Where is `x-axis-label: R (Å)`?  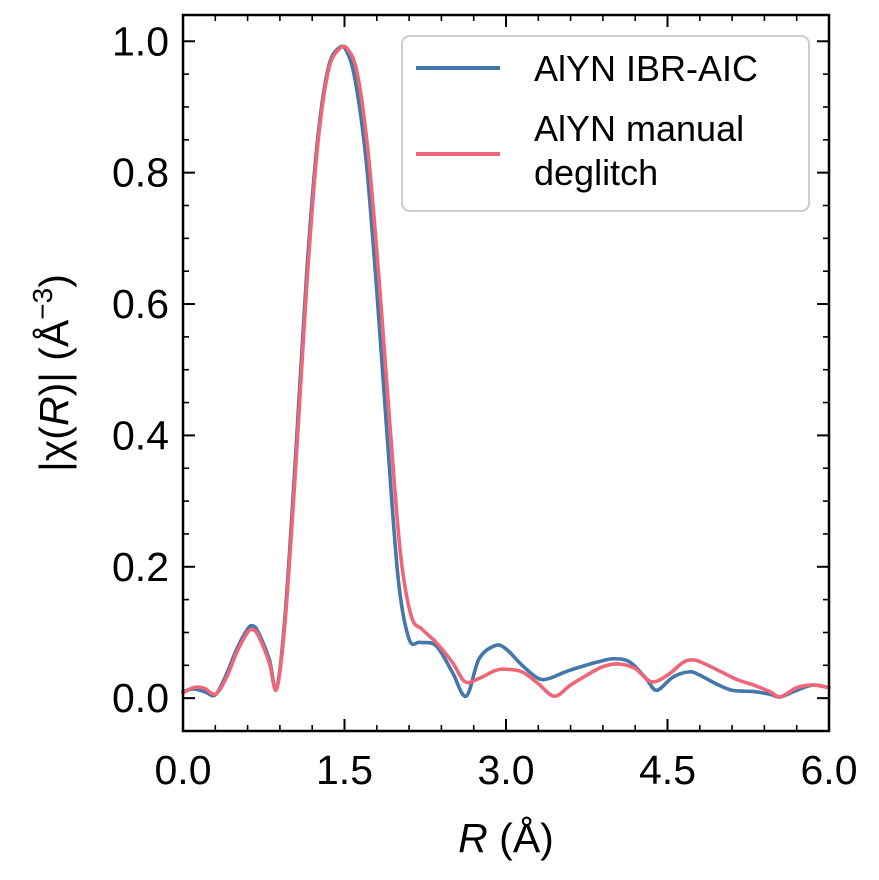
x-axis-label: R (Å) is located at coordinates (506, 838).